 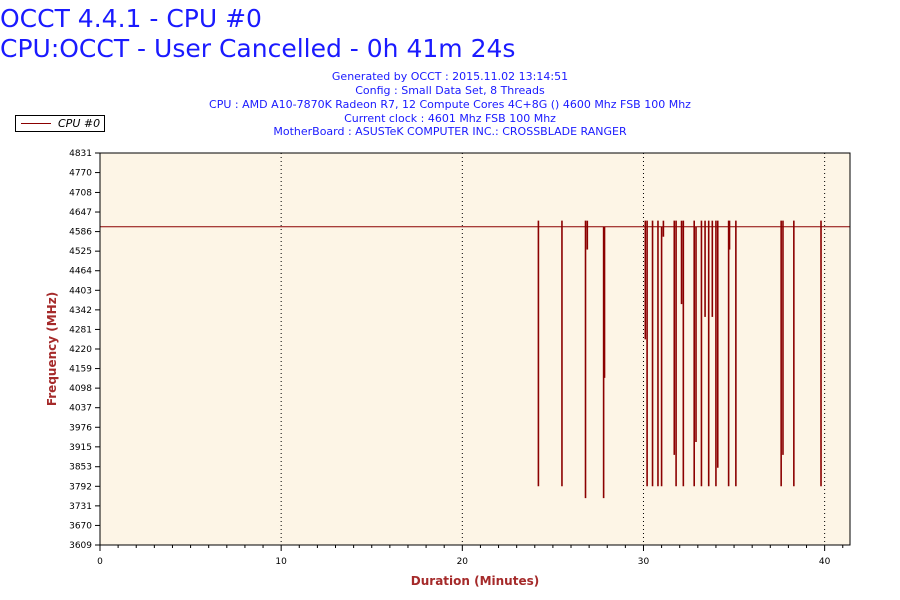 What do you see at coordinates (80, 546) in the screenshot?
I see `y-tick-label: 3609` at bounding box center [80, 546].